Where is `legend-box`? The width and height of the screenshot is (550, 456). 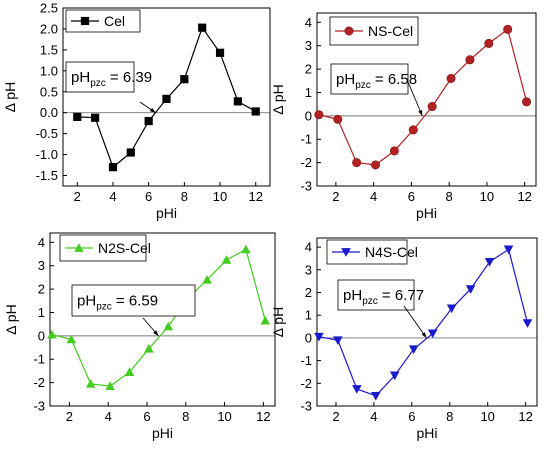
legend-box is located at coordinates (103, 21).